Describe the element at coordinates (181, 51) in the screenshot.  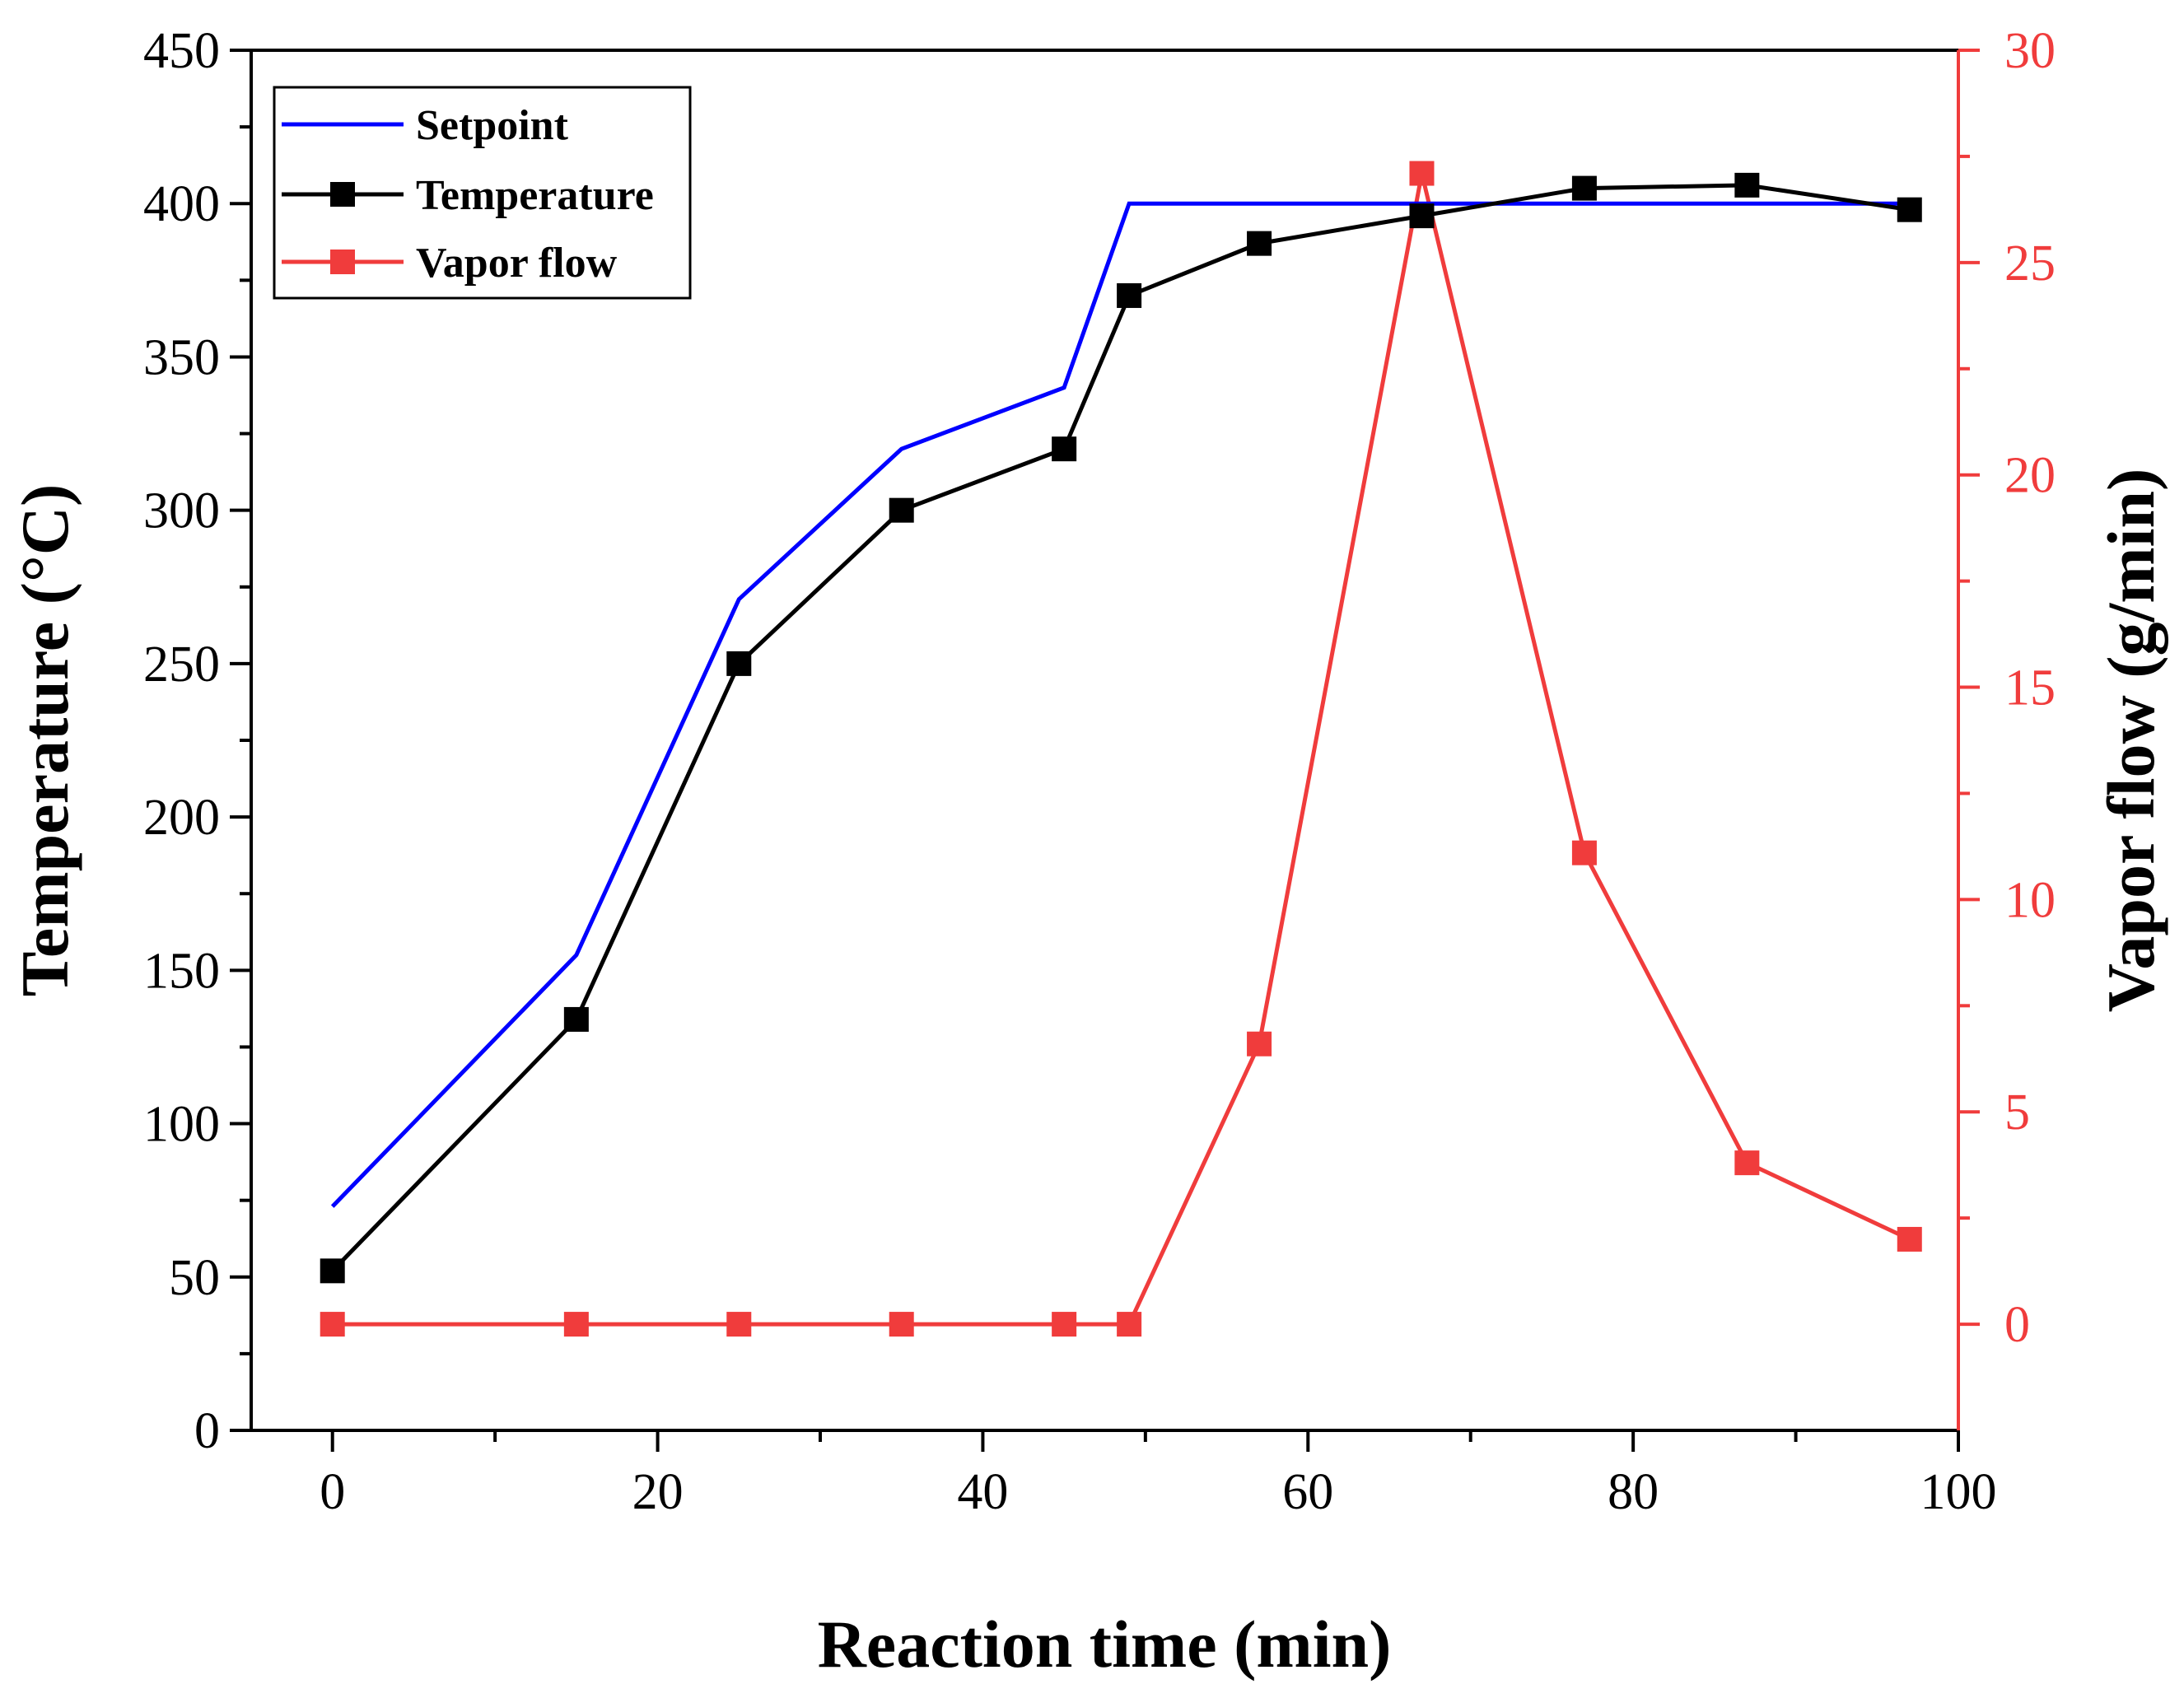
I see `y-tick-label: 450` at that location.